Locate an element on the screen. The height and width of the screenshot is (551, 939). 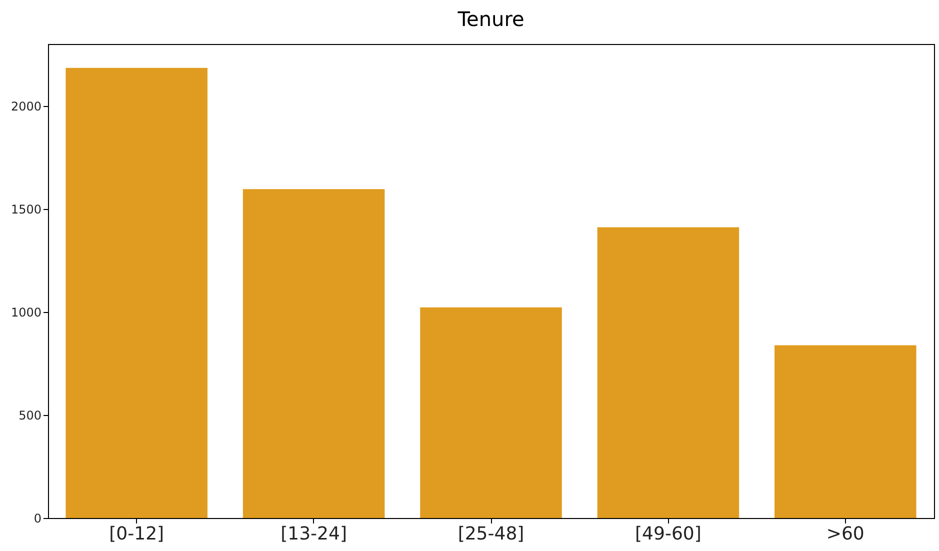
x-tick-label: [0-12] is located at coordinates (136, 534).